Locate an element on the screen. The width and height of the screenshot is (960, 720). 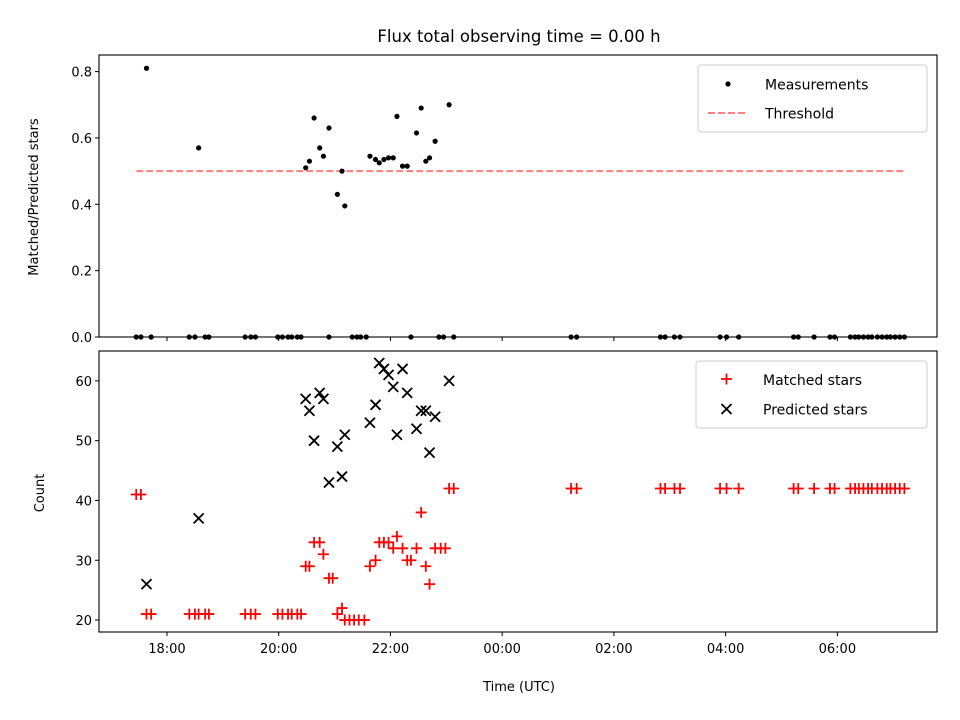
x-tick-label: 06:00 is located at coordinates (837, 649).